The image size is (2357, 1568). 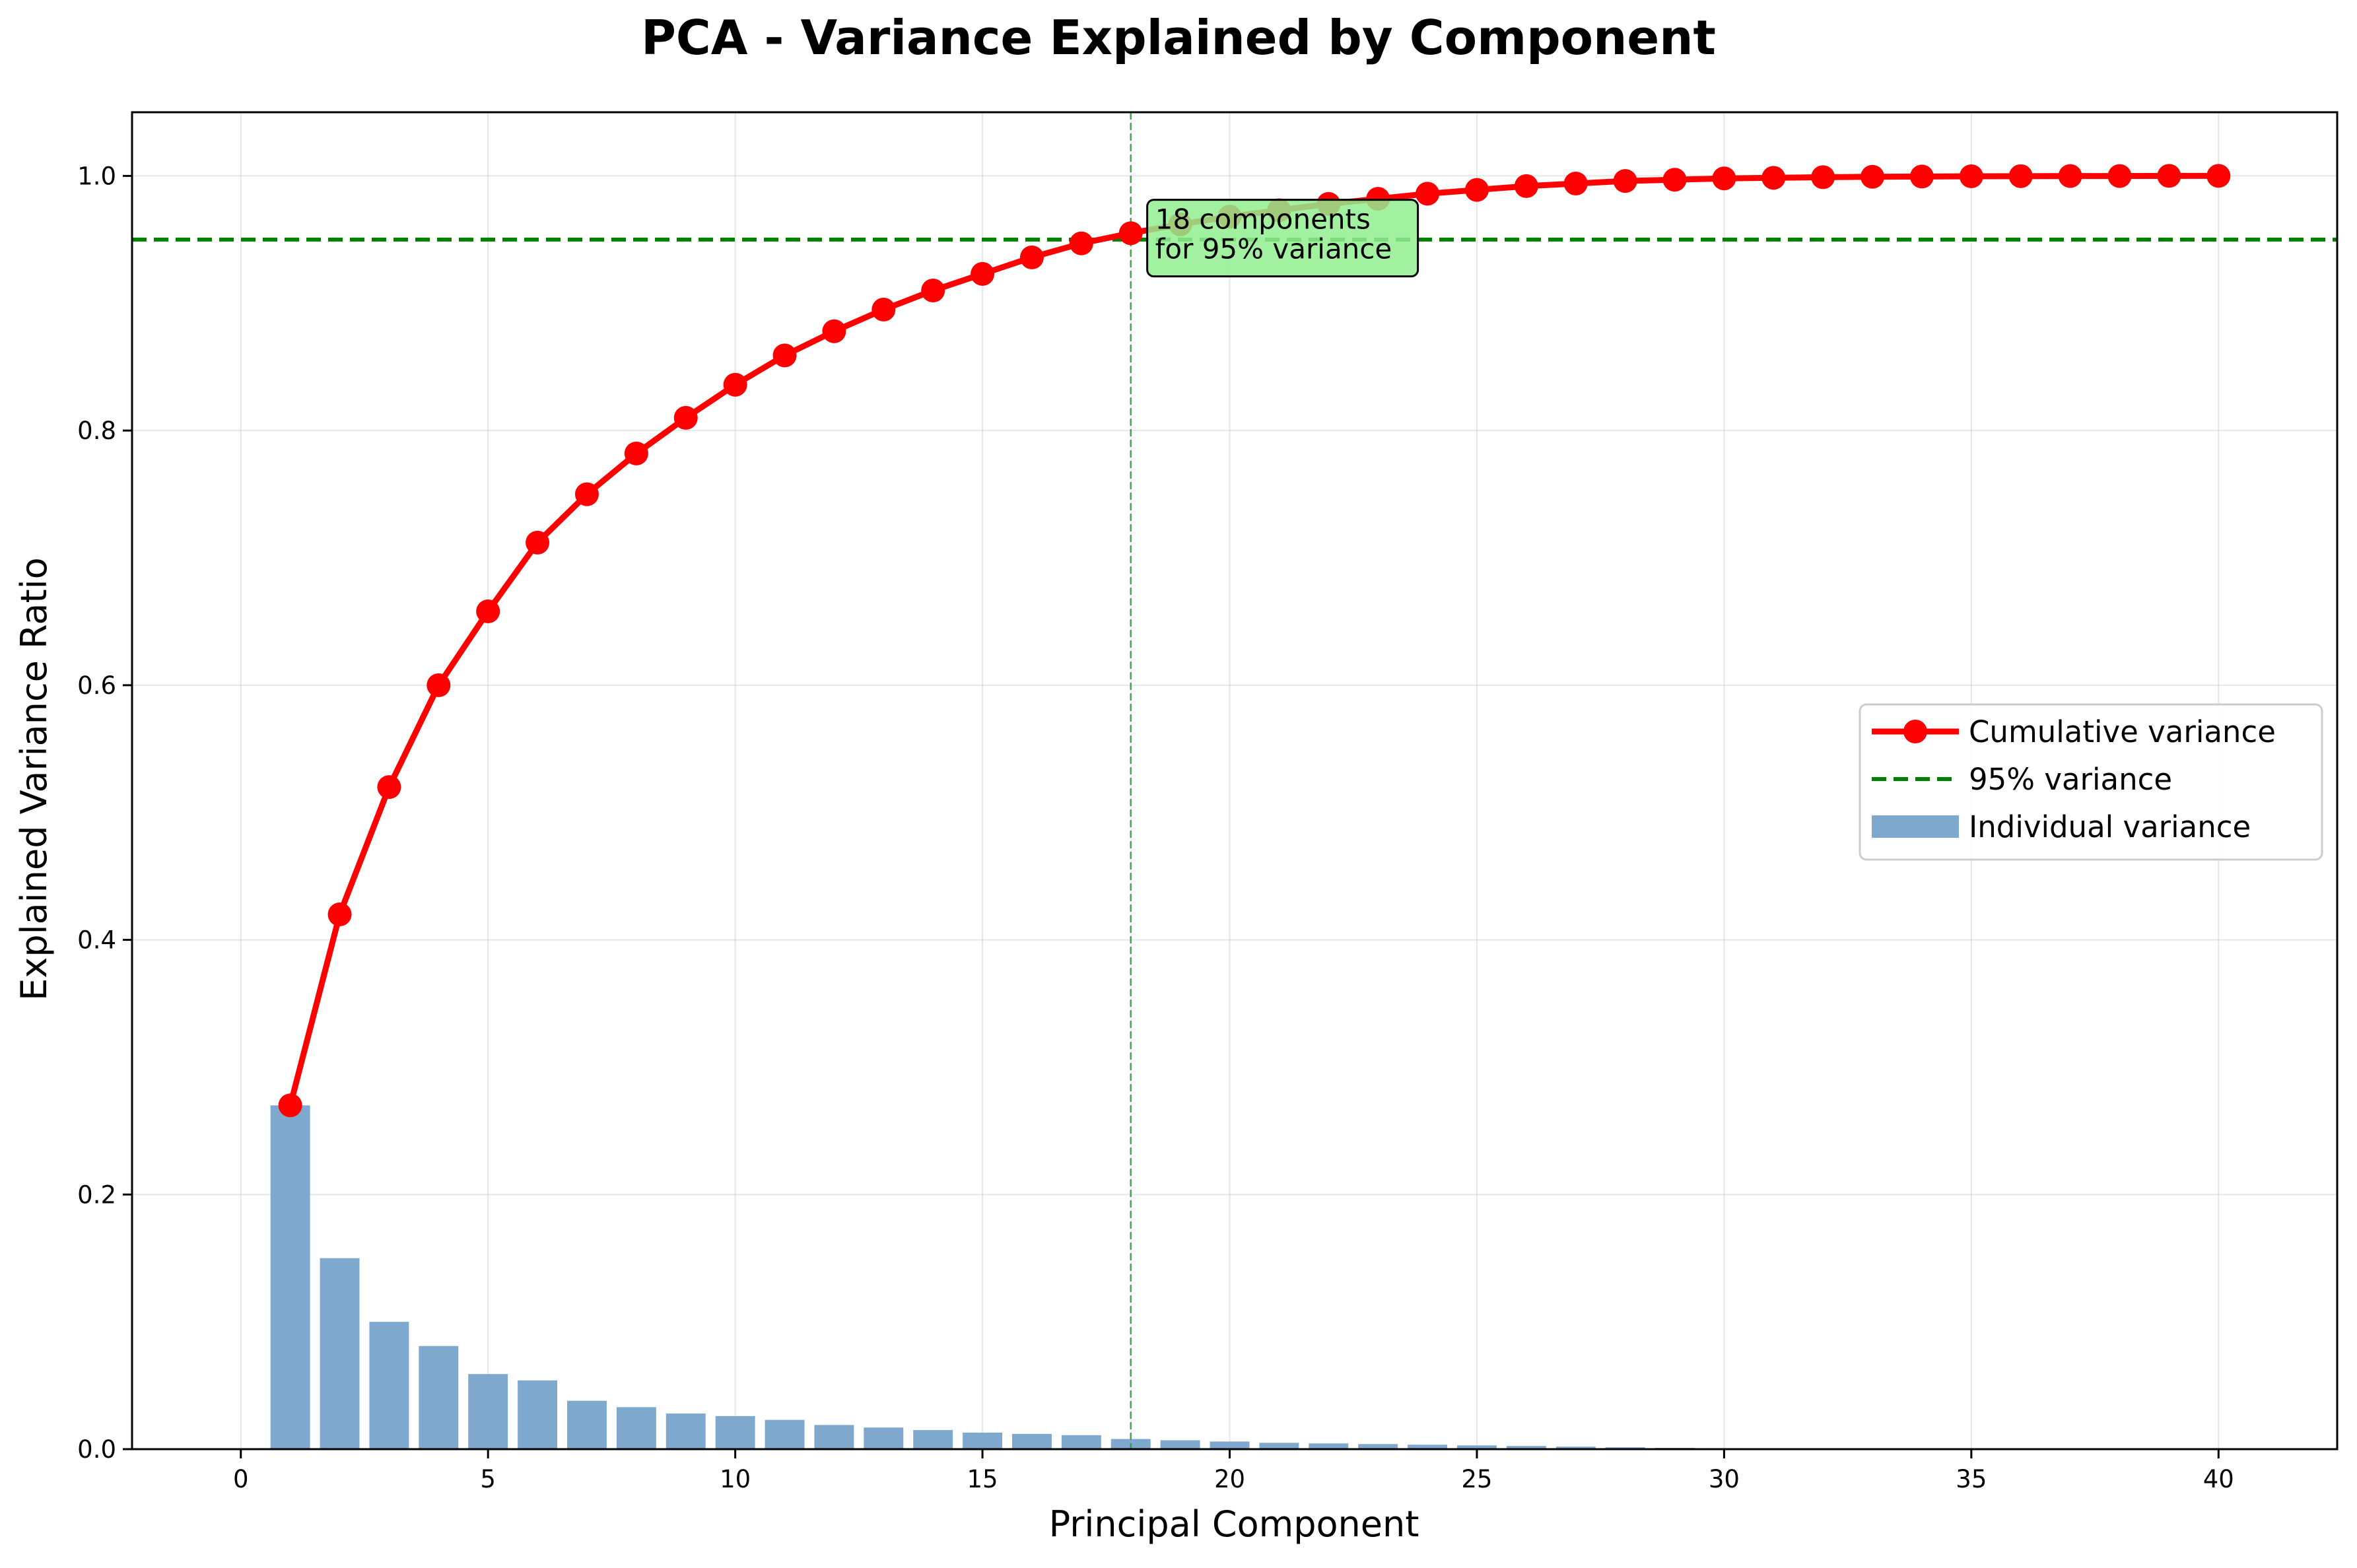 What do you see at coordinates (1476, 1479) in the screenshot?
I see `x-tick-label: 25` at bounding box center [1476, 1479].